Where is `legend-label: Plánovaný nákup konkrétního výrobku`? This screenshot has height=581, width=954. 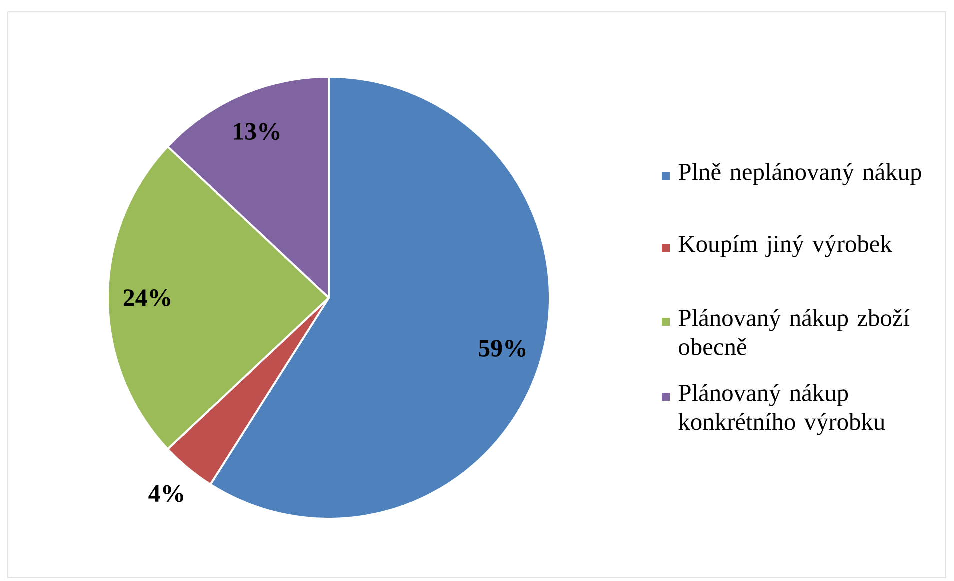
legend-label: Plánovaný nákup konkrétního výrobku is located at coordinates (782, 410).